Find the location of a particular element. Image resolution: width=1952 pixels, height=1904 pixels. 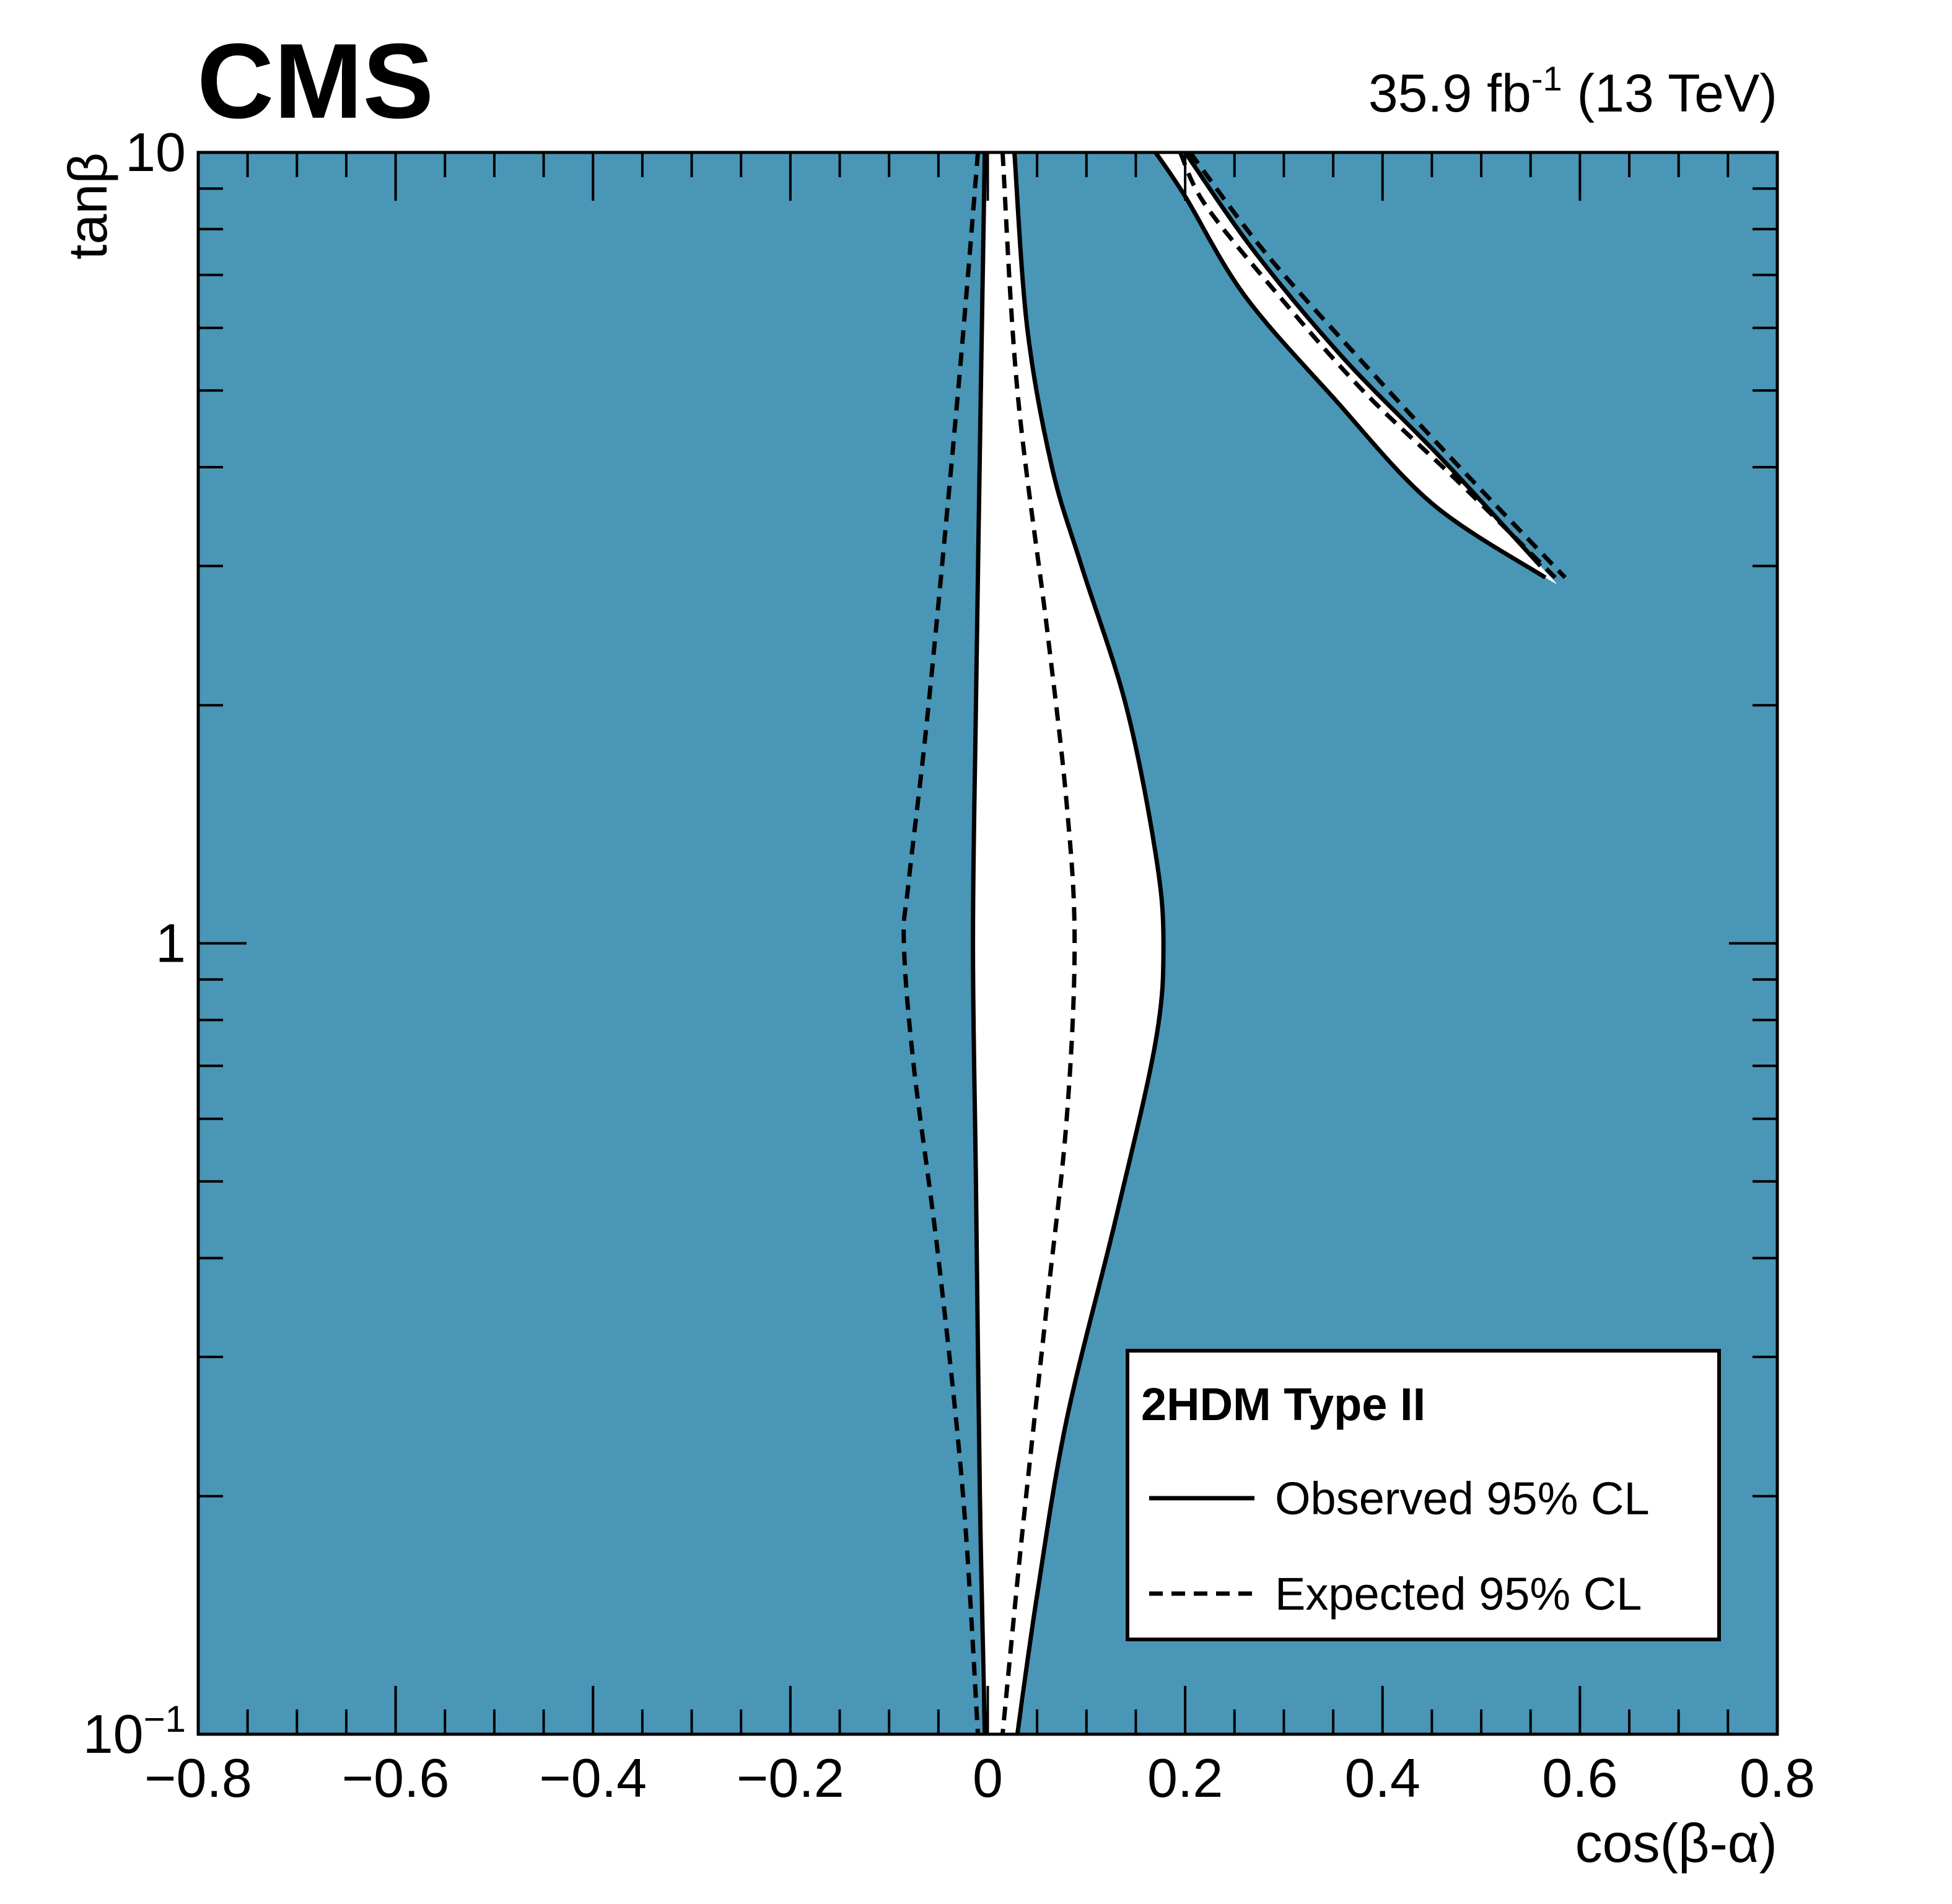

y-tick-labels: 10−1 1 10 is located at coordinates (134, 943).